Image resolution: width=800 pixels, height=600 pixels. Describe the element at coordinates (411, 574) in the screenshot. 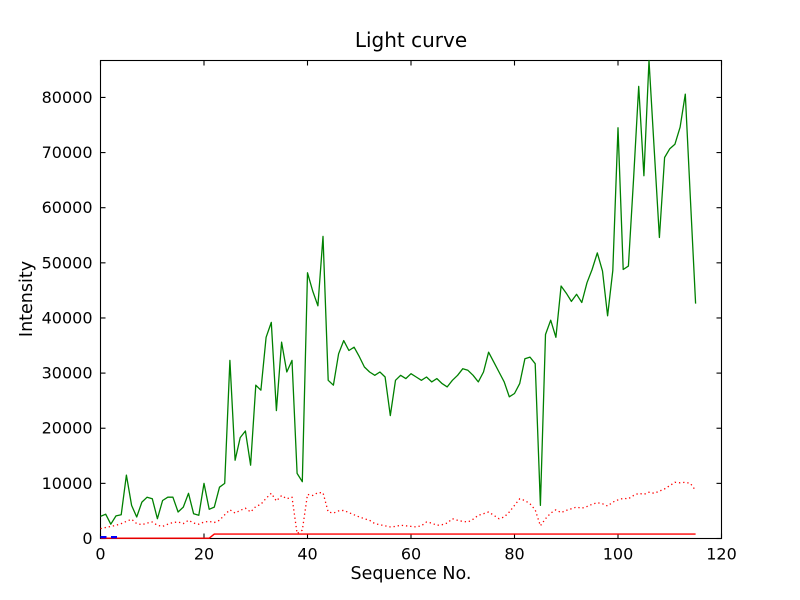

I see `x-axis-label: Sequence No.` at that location.